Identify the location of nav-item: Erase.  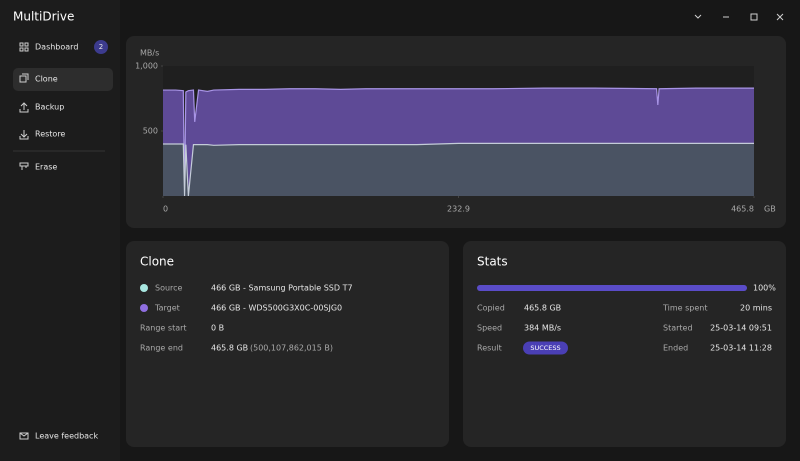
(46, 167).